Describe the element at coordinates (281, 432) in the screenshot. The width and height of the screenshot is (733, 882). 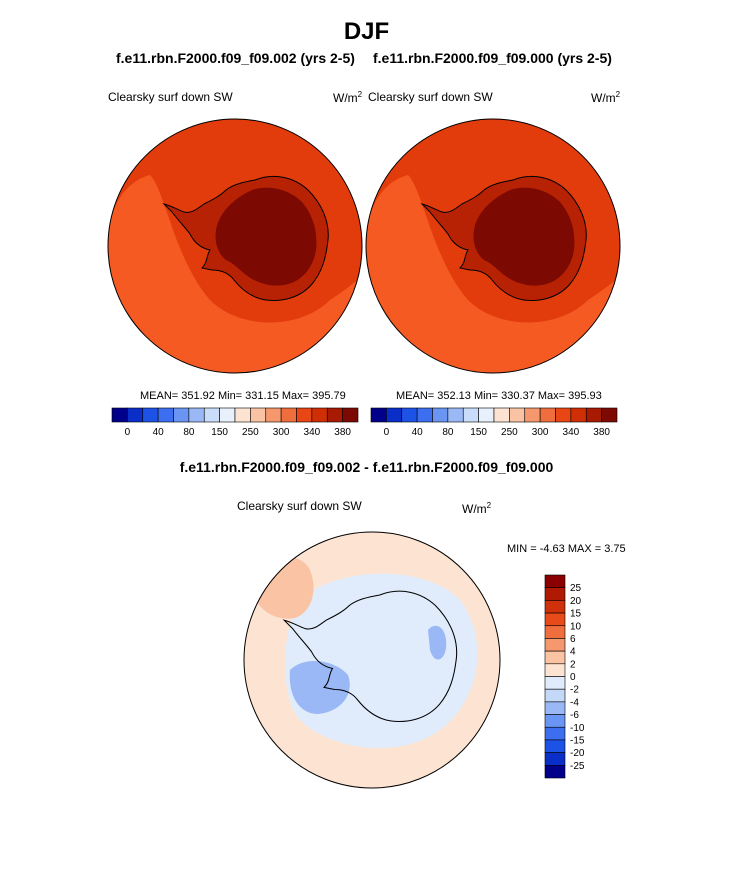
I see `panel-1-colorbar-tick-5: 300` at that location.